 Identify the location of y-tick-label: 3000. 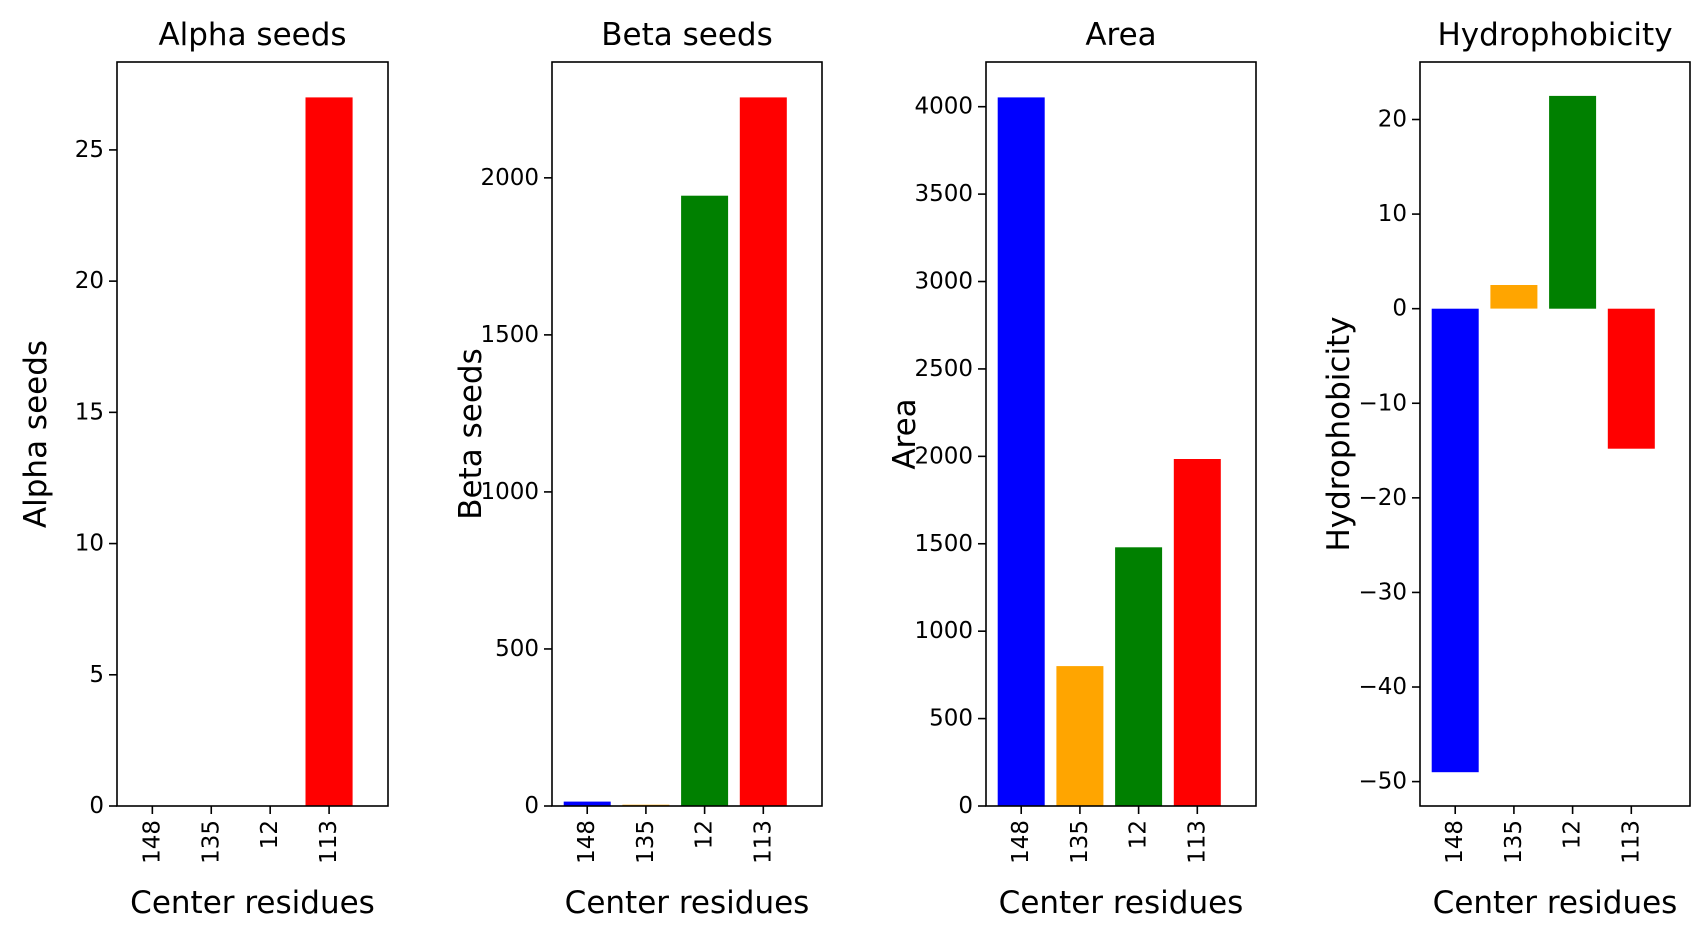
(943, 282).